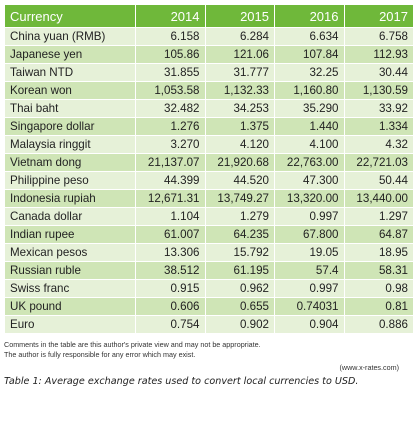 The width and height of the screenshot is (419, 422). What do you see at coordinates (70, 252) in the screenshot?
I see `currency-name-cell: Mexican pesos` at bounding box center [70, 252].